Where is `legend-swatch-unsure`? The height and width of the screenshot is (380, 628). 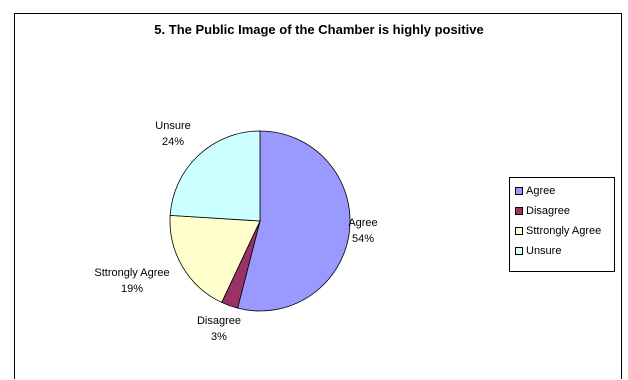 legend-swatch-unsure is located at coordinates (519, 251).